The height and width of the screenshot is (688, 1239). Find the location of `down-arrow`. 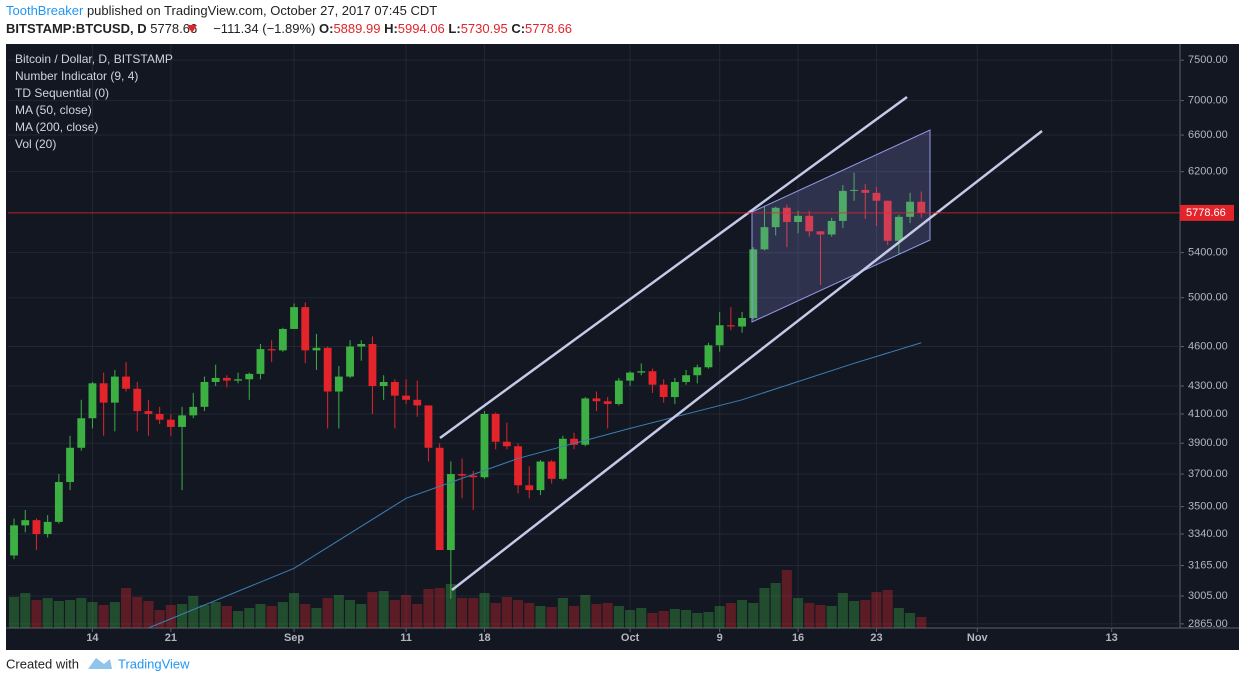

down-arrow is located at coordinates (192, 29).